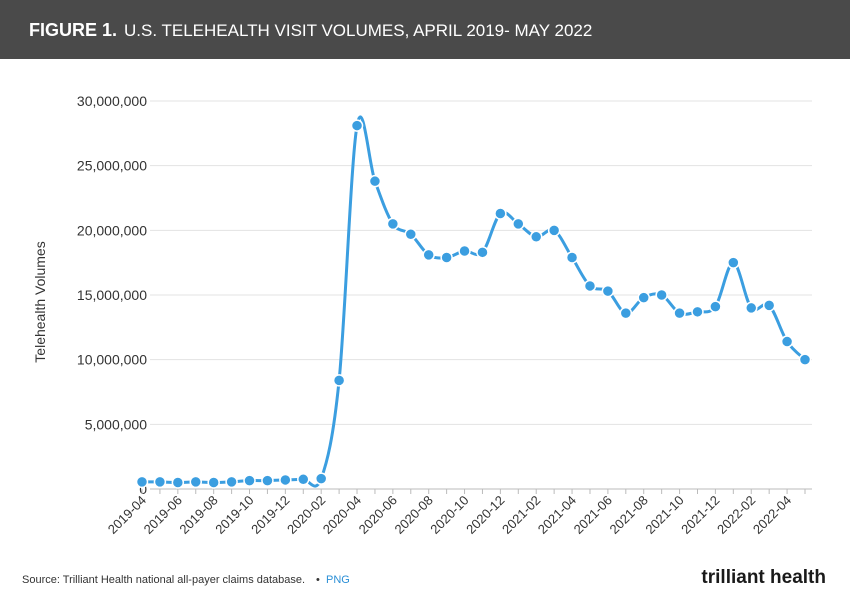 This screenshot has height=607, width=850. Describe the element at coordinates (127, 515) in the screenshot. I see `x-tick-label: 2019-04` at that location.